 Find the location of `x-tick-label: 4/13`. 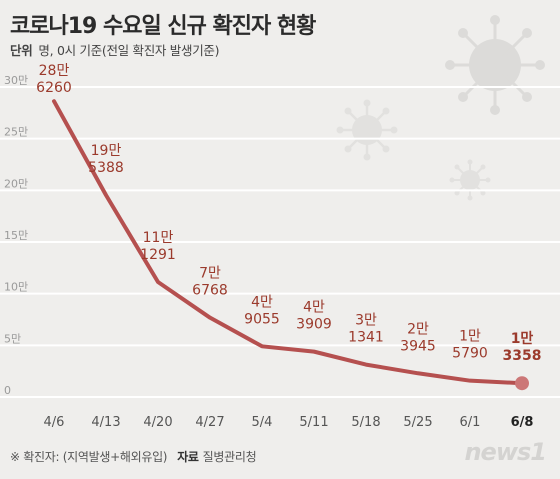

x-tick-label: 4/13 is located at coordinates (105, 422).